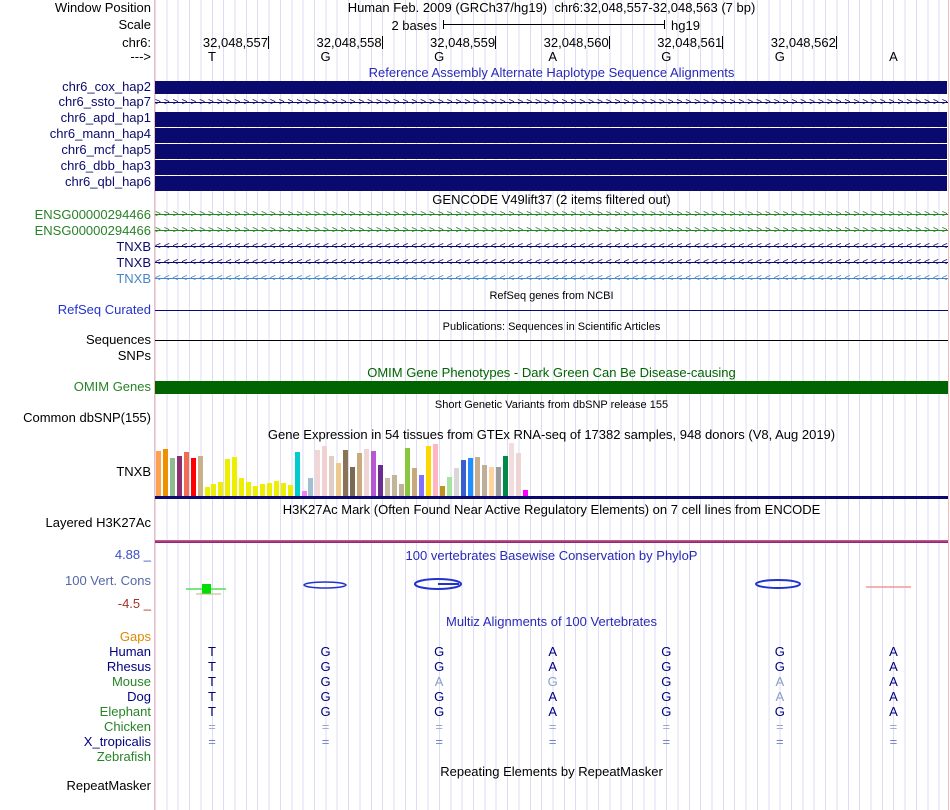 This screenshot has height=810, width=950. I want to click on haplotype-bar-chr6_qbl_hap6, so click(551, 183).